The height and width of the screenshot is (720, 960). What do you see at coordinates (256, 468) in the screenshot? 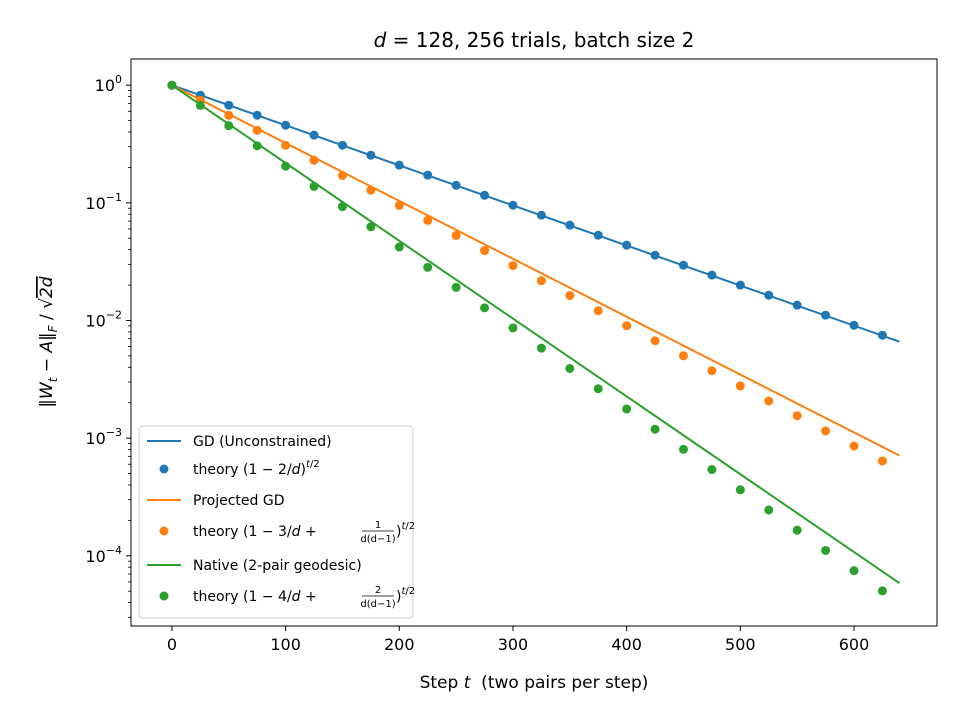
I see `legend-label-gd-theory: theory (1 − 2/d)t/2` at bounding box center [256, 468].